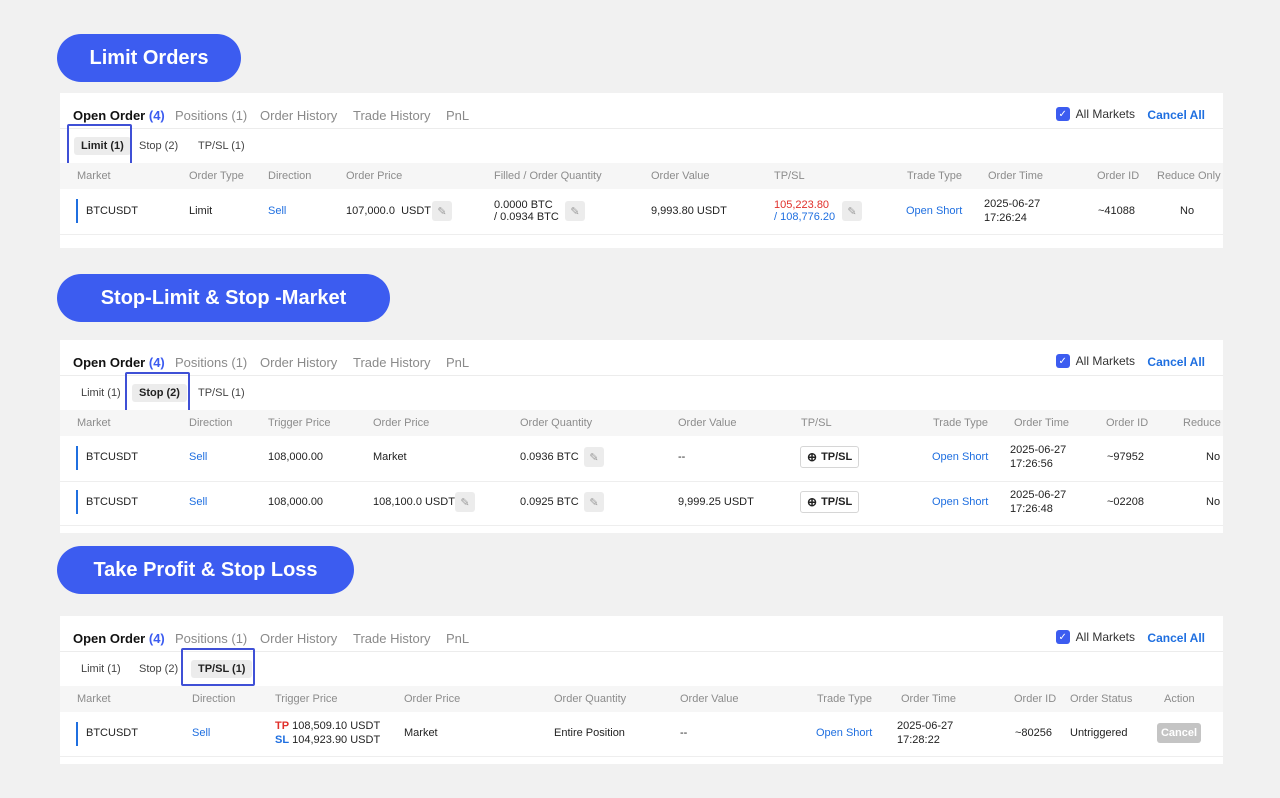 The width and height of the screenshot is (1280, 798). Describe the element at coordinates (201, 211) in the screenshot. I see `cell-order-type: Limit` at that location.